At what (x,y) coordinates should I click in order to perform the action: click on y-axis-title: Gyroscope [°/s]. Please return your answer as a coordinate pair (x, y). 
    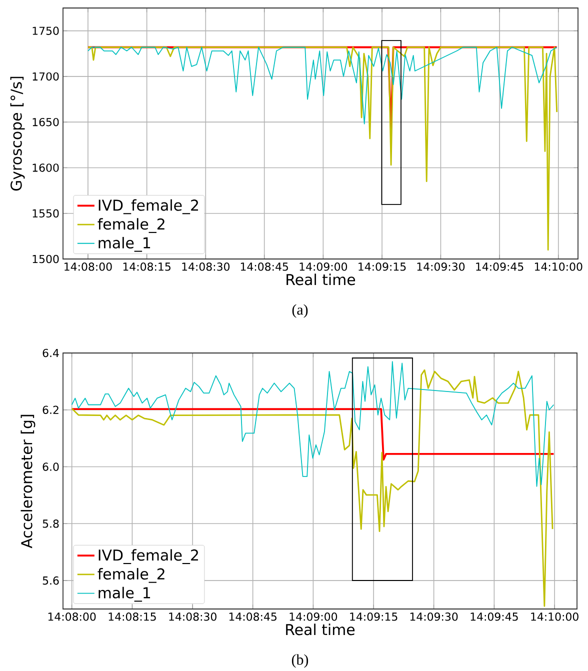
    Looking at the image, I should click on (17, 133).